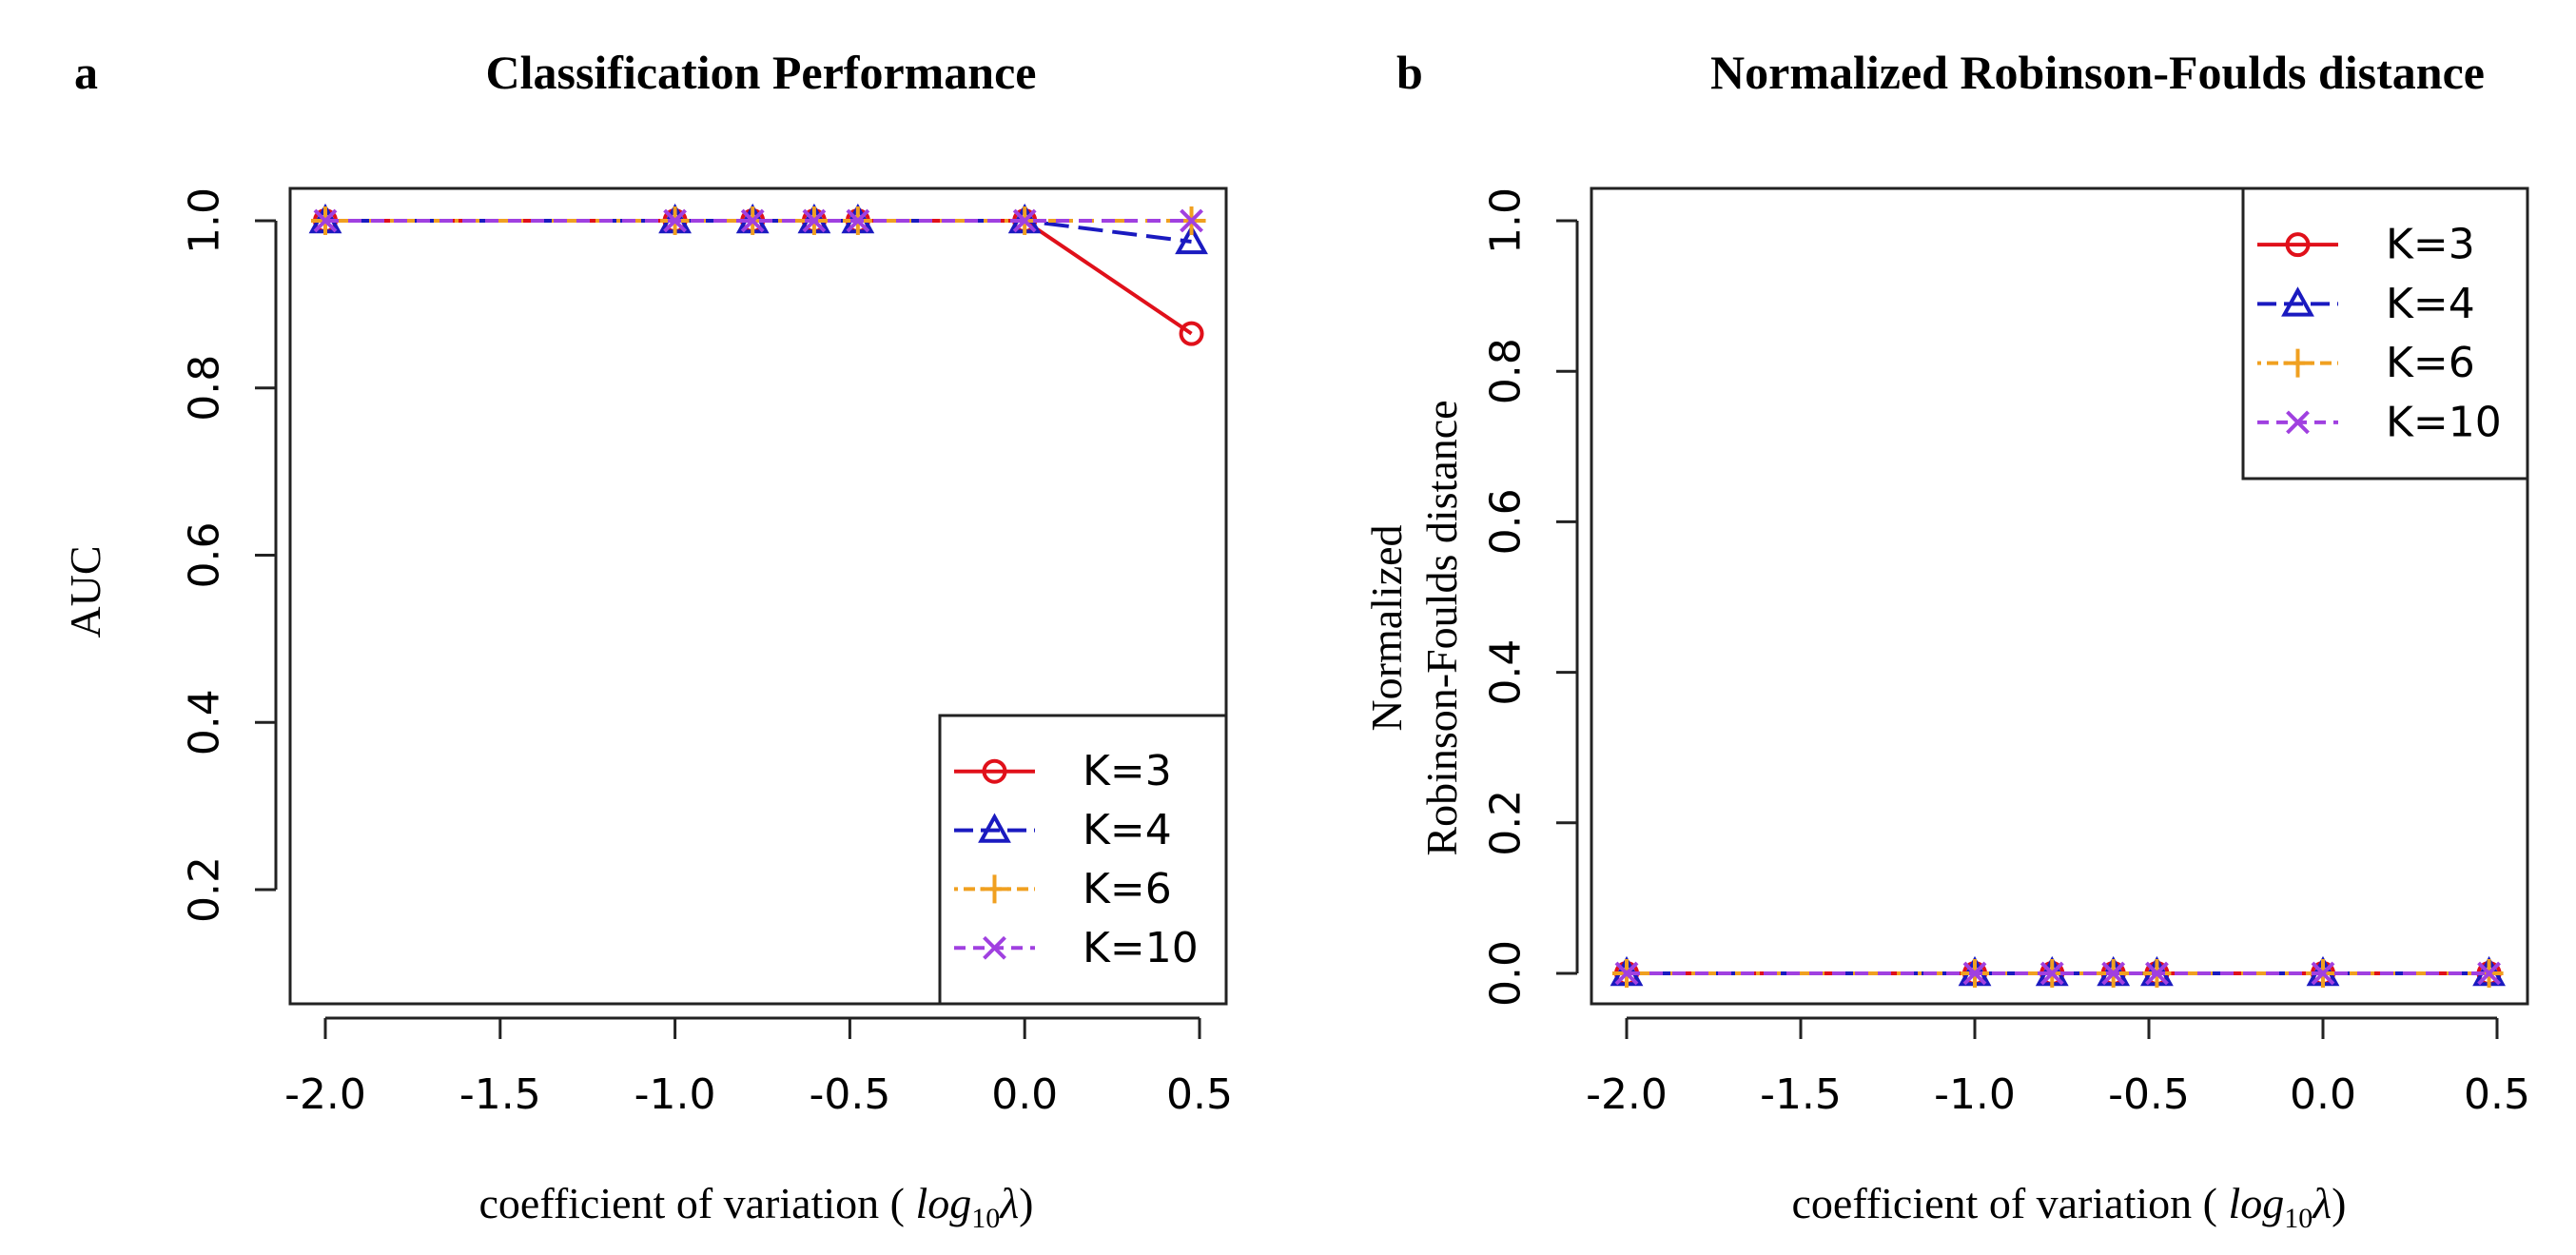 The width and height of the screenshot is (2576, 1255). I want to click on chart-title: Normalized Robinson-Foulds distance, so click(2097, 72).